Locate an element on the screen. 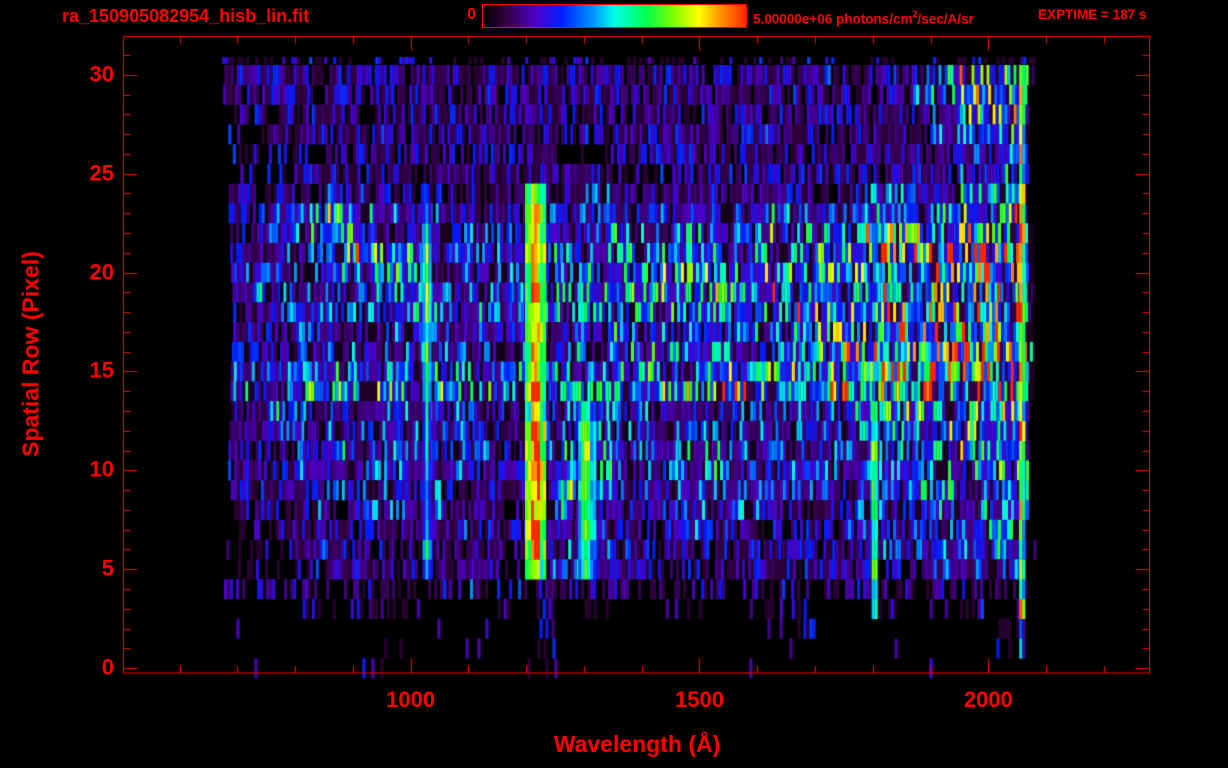  y-tick-label: 25 is located at coordinates (101, 173).